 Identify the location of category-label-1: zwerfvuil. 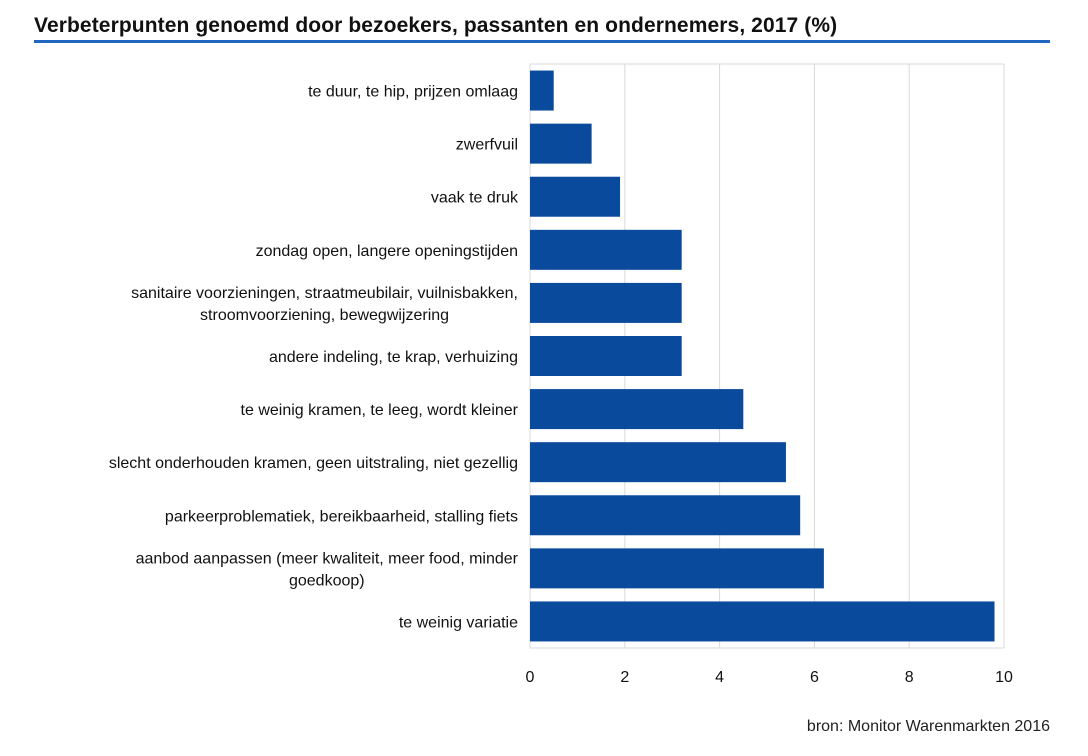
(487, 145).